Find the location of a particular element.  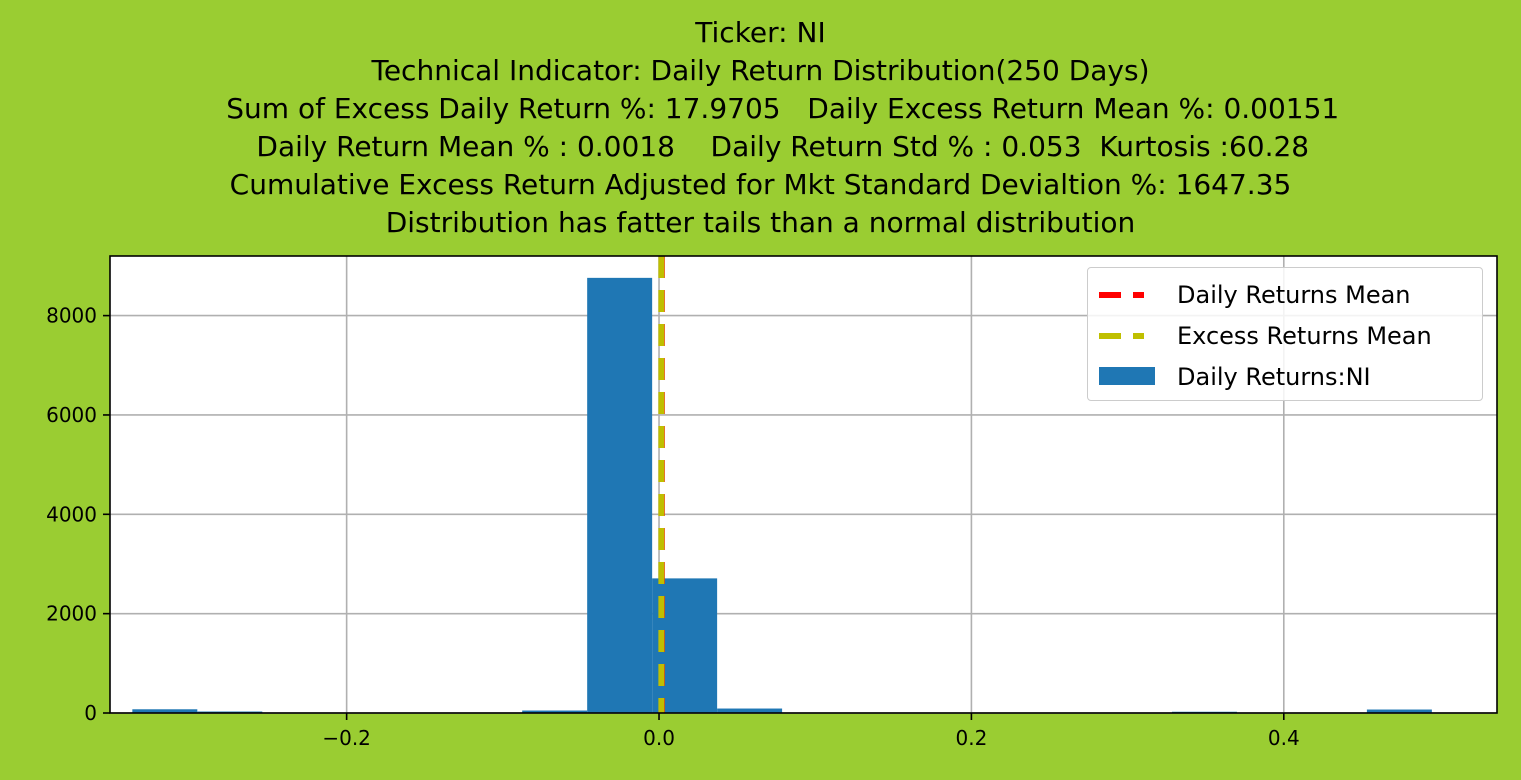

y-tick-label: 2000 is located at coordinates (71, 614).